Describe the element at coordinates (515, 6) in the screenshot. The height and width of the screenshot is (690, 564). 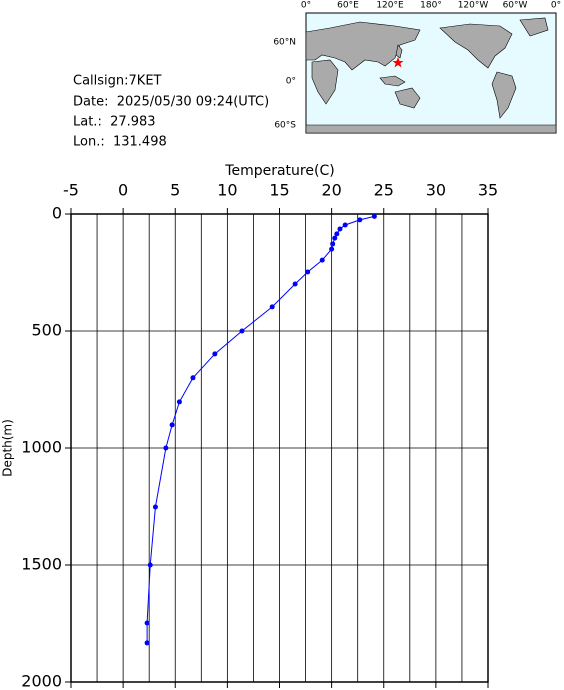
I see `map-lon-label: 60°W` at that location.